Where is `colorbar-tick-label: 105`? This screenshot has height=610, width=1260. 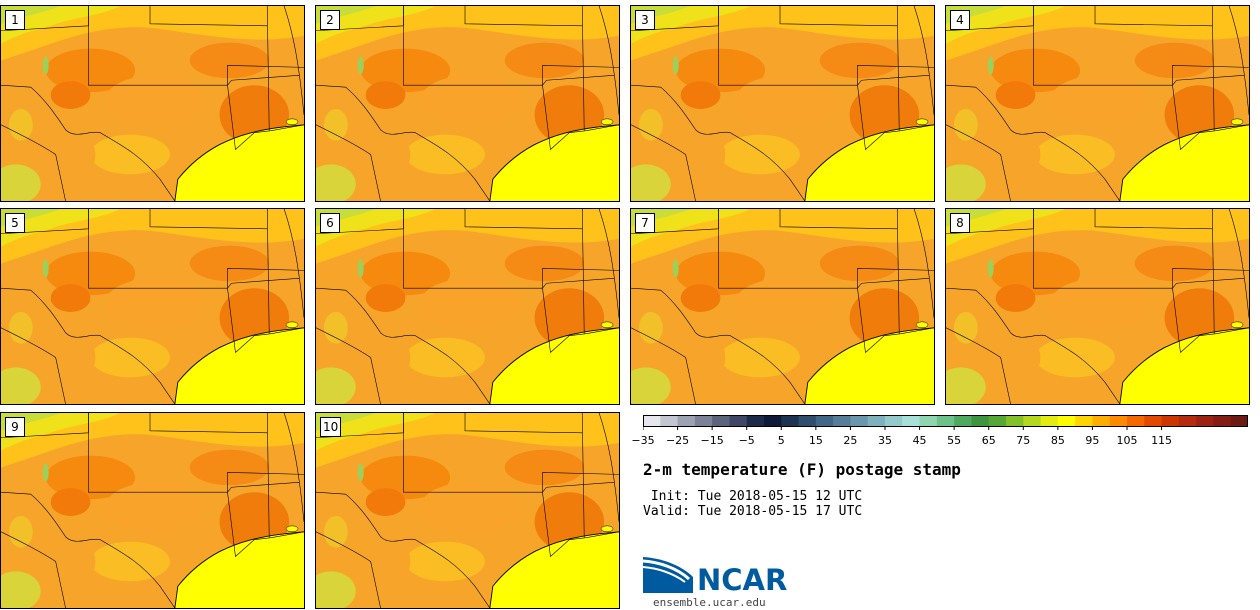
colorbar-tick-label: 105 is located at coordinates (1127, 440).